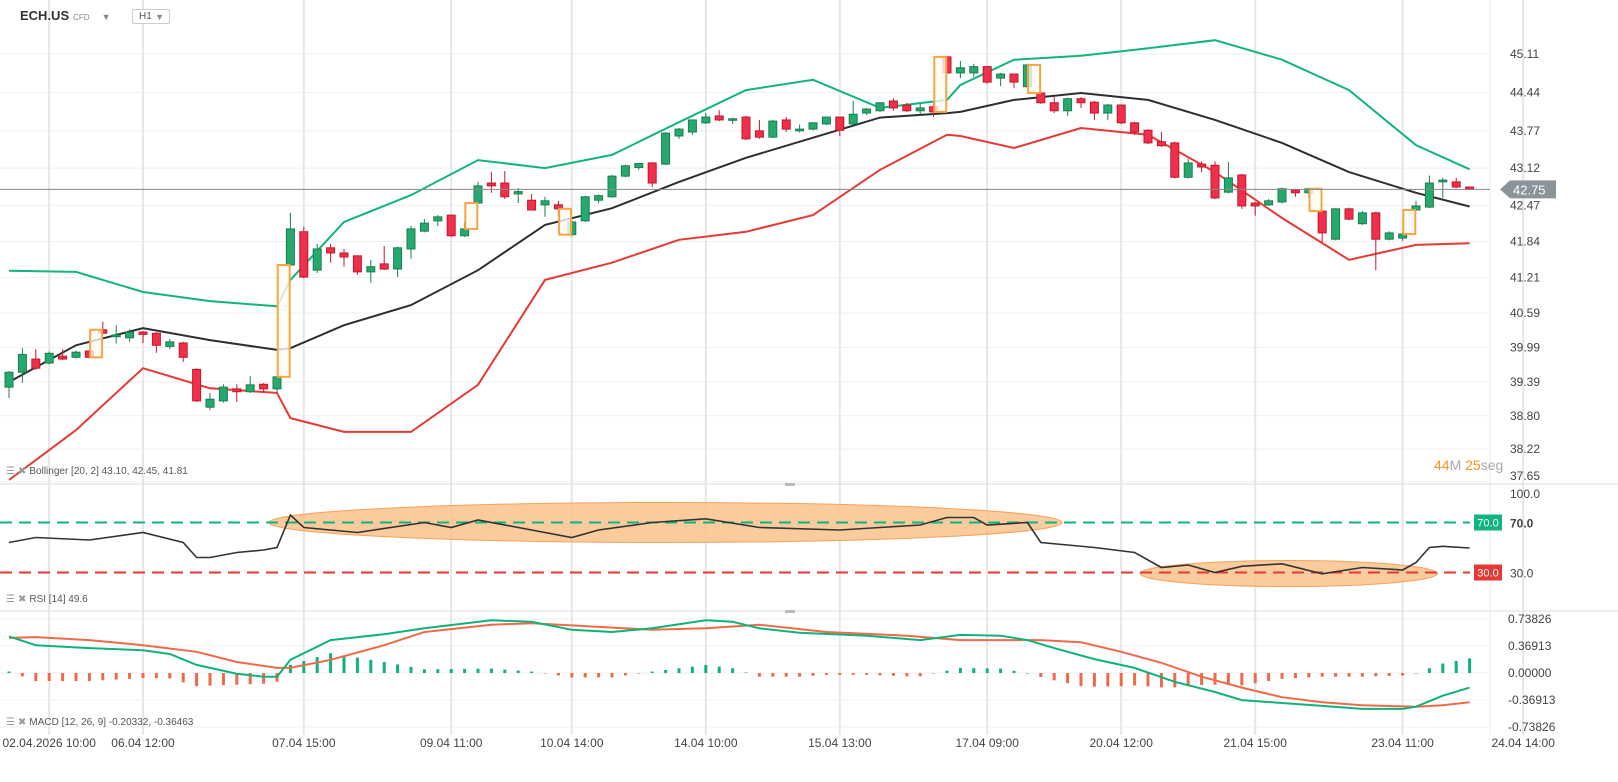  Describe the element at coordinates (1525, 242) in the screenshot. I see `price-tick-label: 41.84` at that location.